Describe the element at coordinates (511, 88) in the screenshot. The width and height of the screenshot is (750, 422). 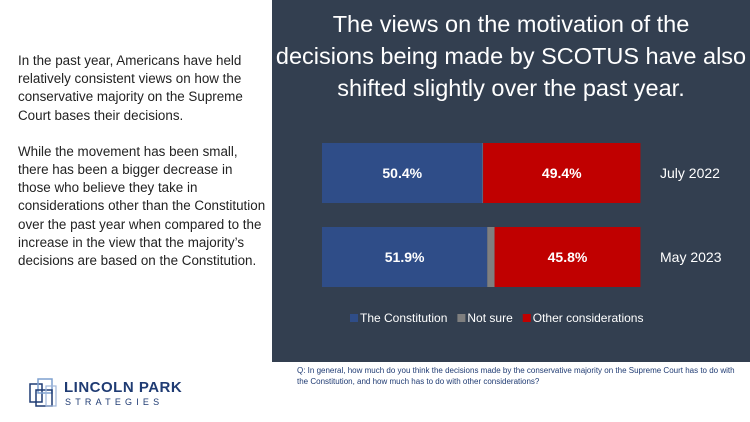
I see `chart-title-line-3: shifted slightly over the past year.` at that location.